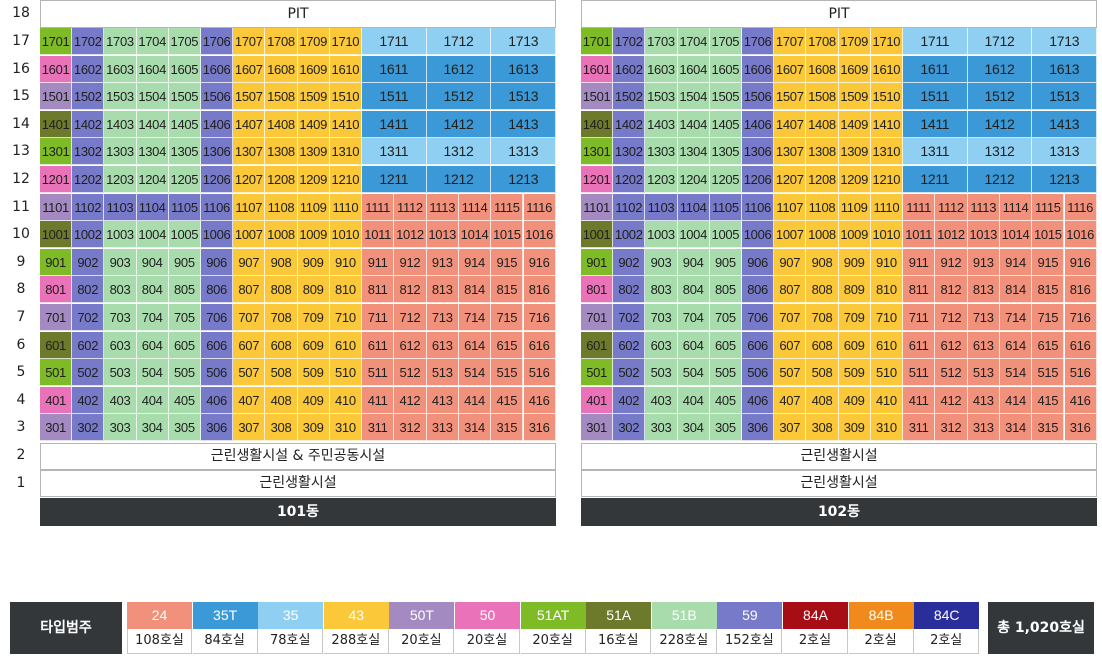 The width and height of the screenshot is (1102, 661). What do you see at coordinates (539, 235) in the screenshot?
I see `unit-cell: 1016` at bounding box center [539, 235].